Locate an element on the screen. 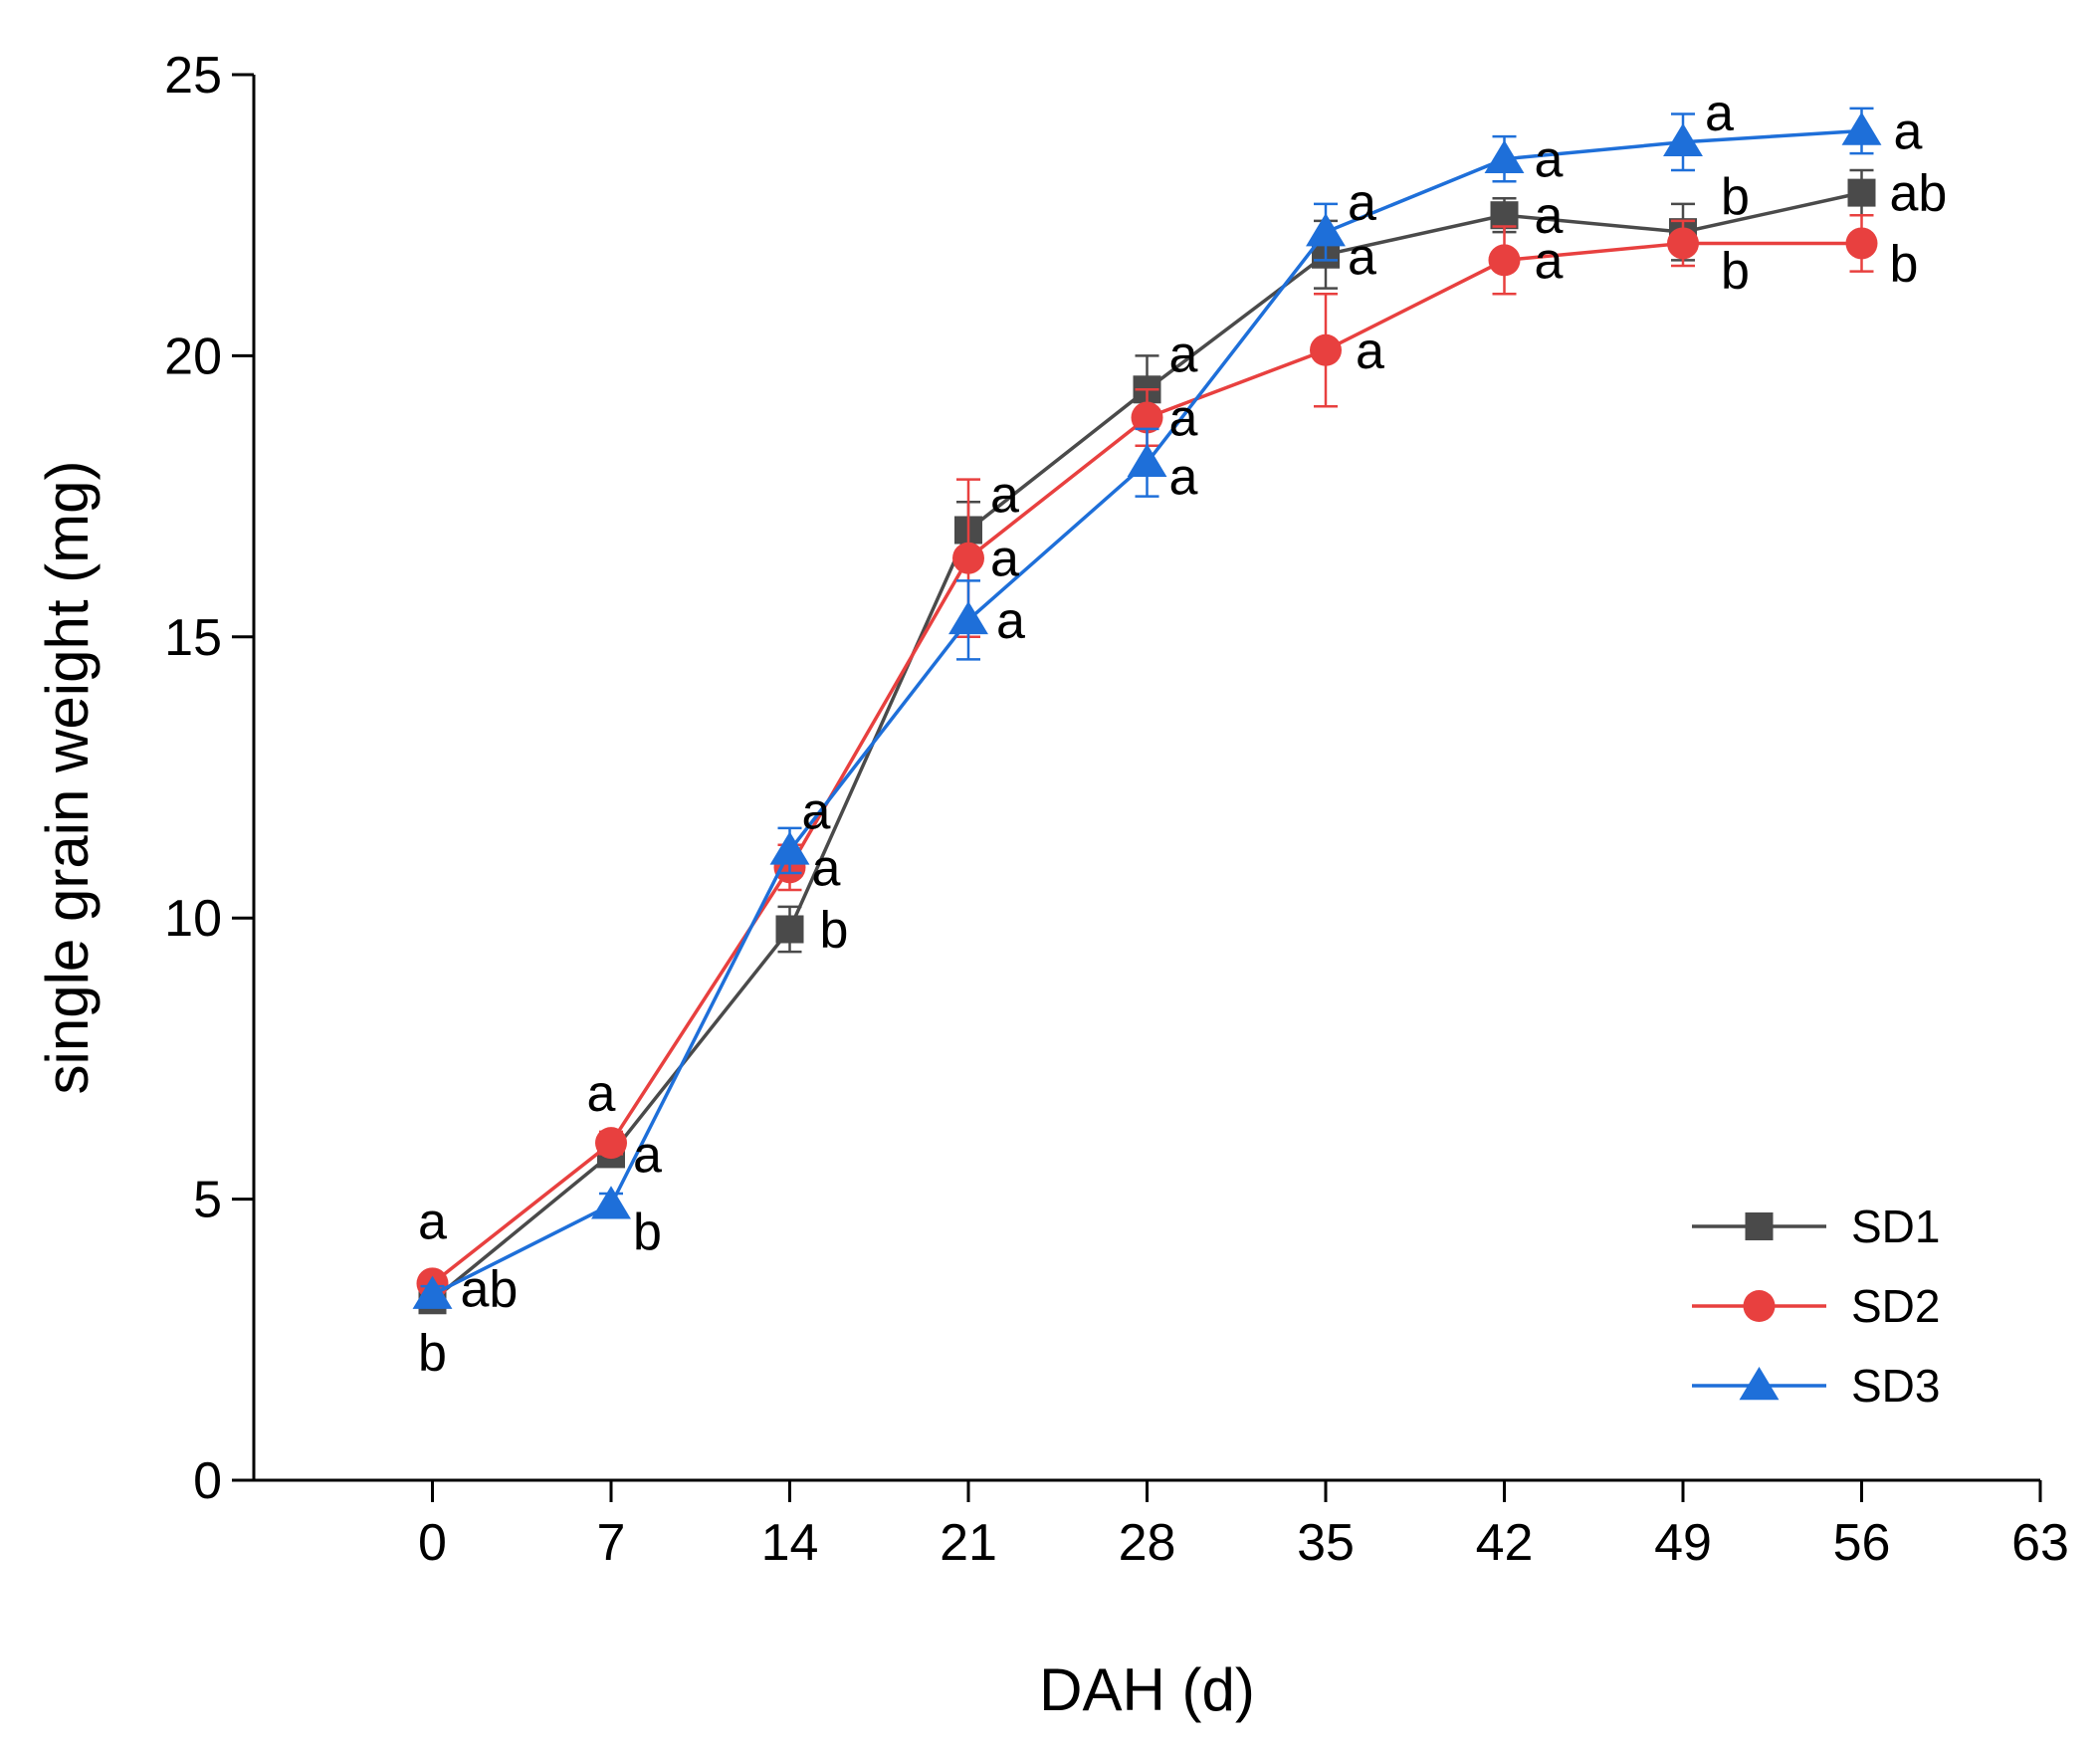 This screenshot has width=2100, height=1752. x-tick-label: 21 is located at coordinates (968, 1543).